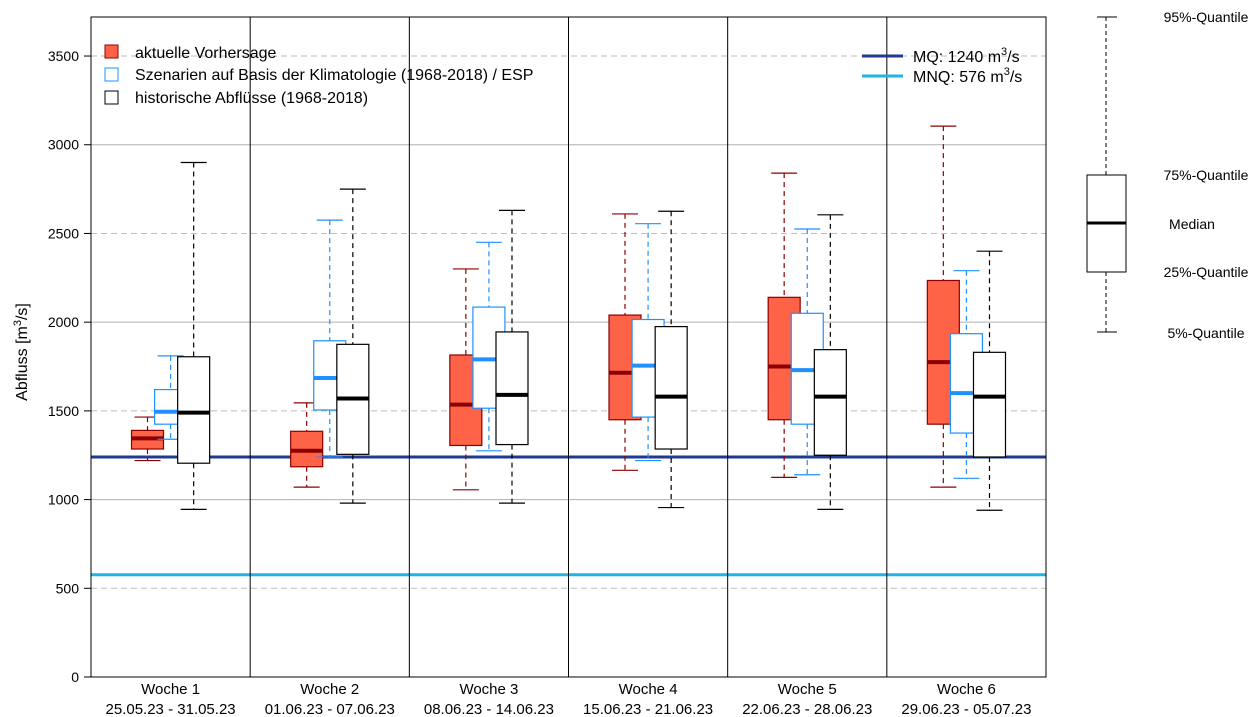  What do you see at coordinates (170, 689) in the screenshot?
I see `x-category-label: Woche 1` at bounding box center [170, 689].